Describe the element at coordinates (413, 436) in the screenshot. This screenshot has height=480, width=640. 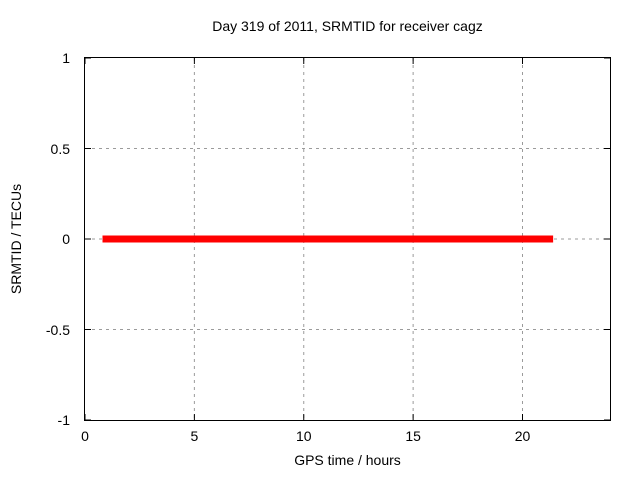
I see `x-tick-label: 15` at that location.